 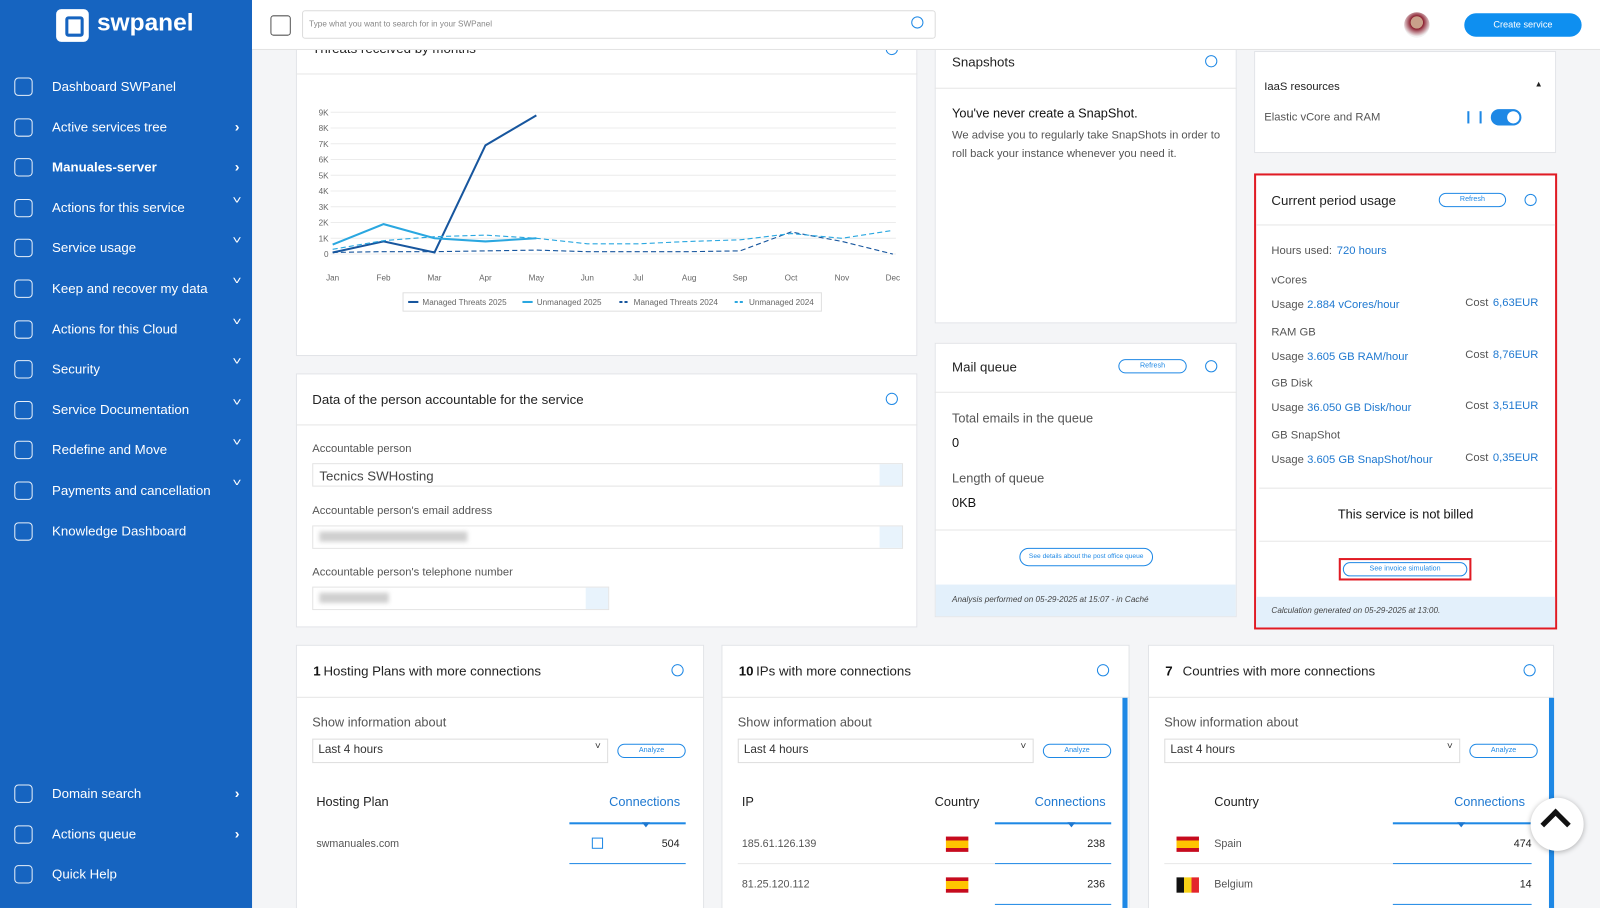 I want to click on accountable-card, so click(x=606, y=500).